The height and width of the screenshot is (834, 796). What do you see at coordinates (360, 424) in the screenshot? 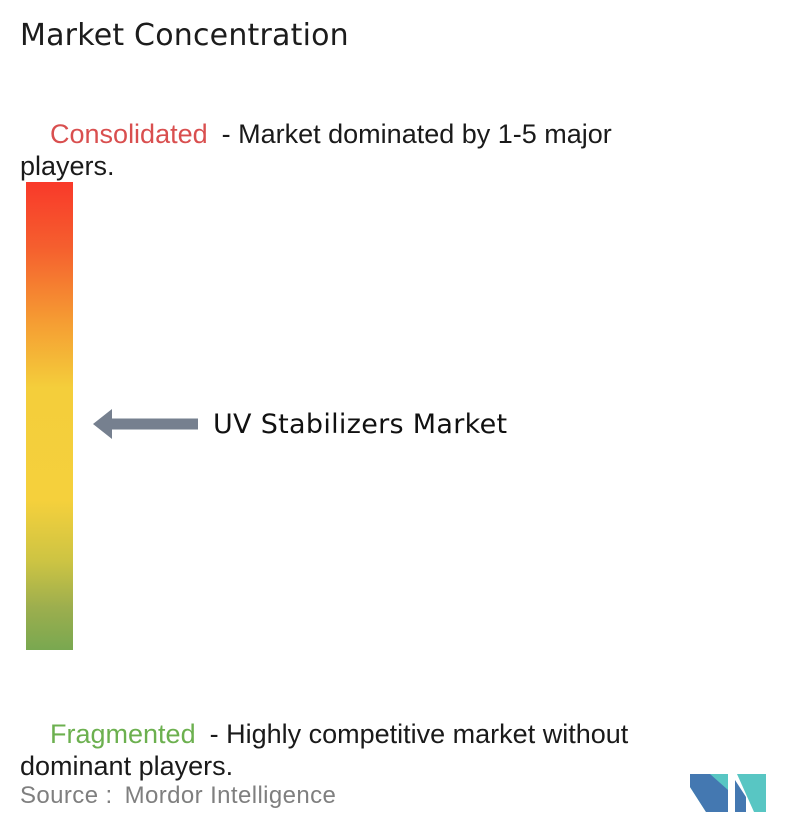
I see `market-label: UV Stabilizers Market` at bounding box center [360, 424].